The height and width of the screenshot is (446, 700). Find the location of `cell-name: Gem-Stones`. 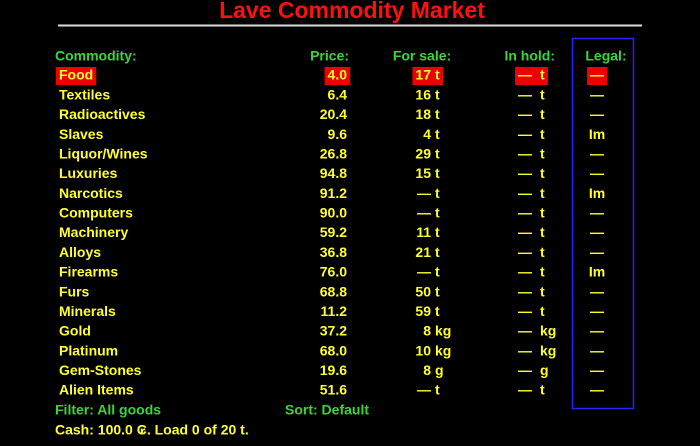

cell-name: Gem-Stones is located at coordinates (100, 370).